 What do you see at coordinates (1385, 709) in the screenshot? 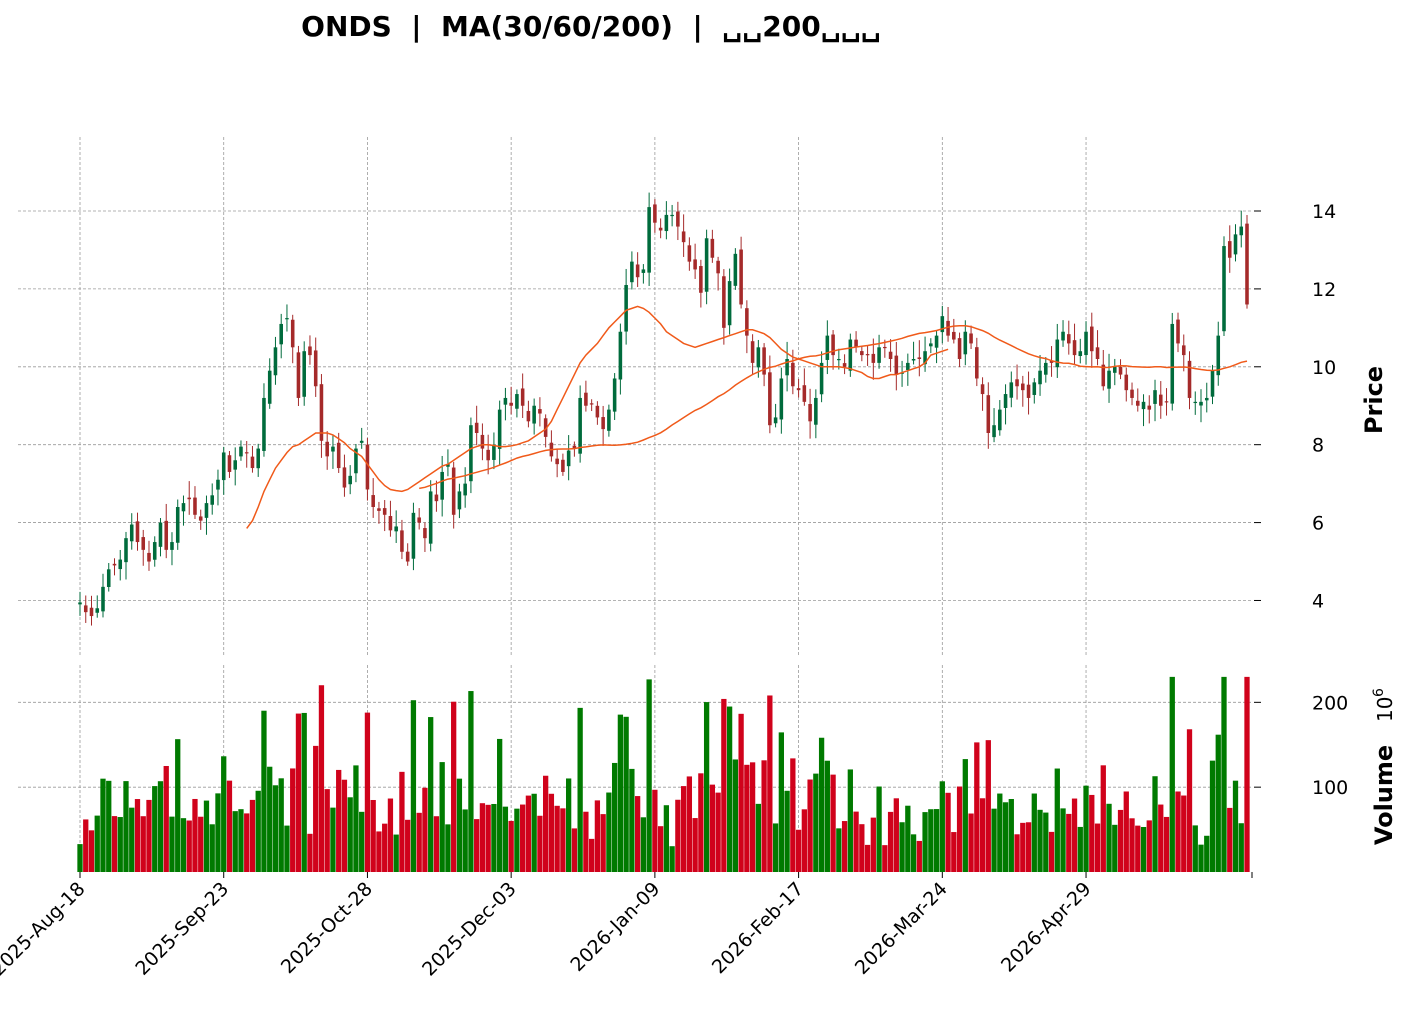
I see `volume-exponent-base: 10` at bounding box center [1385, 709].